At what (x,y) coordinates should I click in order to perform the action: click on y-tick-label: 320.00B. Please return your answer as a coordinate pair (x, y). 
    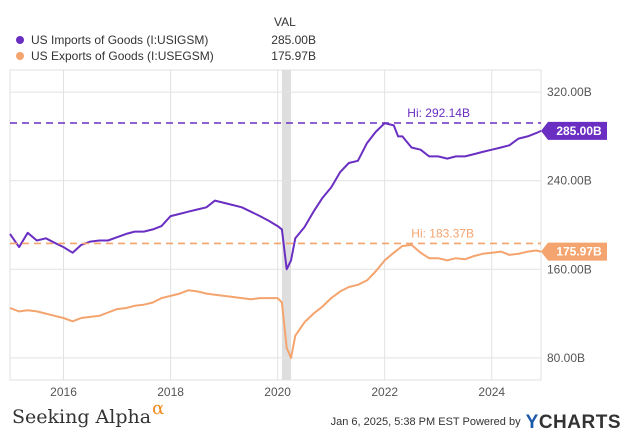
    Looking at the image, I should click on (569, 92).